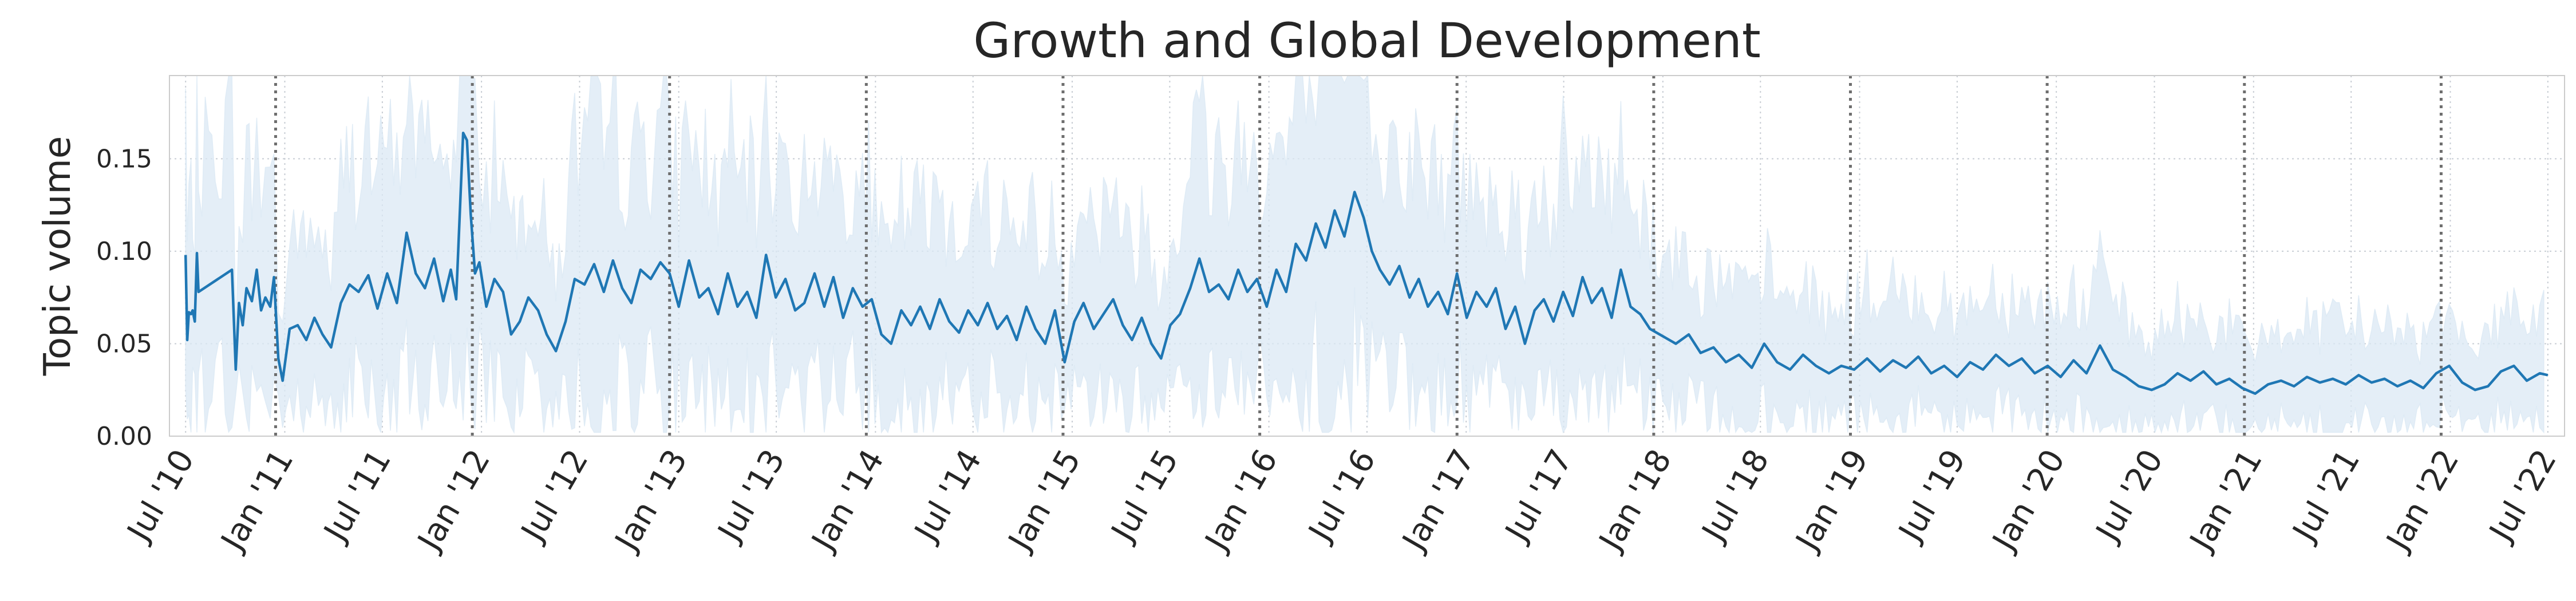  What do you see at coordinates (124, 298) in the screenshot?
I see `y-axis-ticks: 0.00 0.05 0.10 0.15` at bounding box center [124, 298].